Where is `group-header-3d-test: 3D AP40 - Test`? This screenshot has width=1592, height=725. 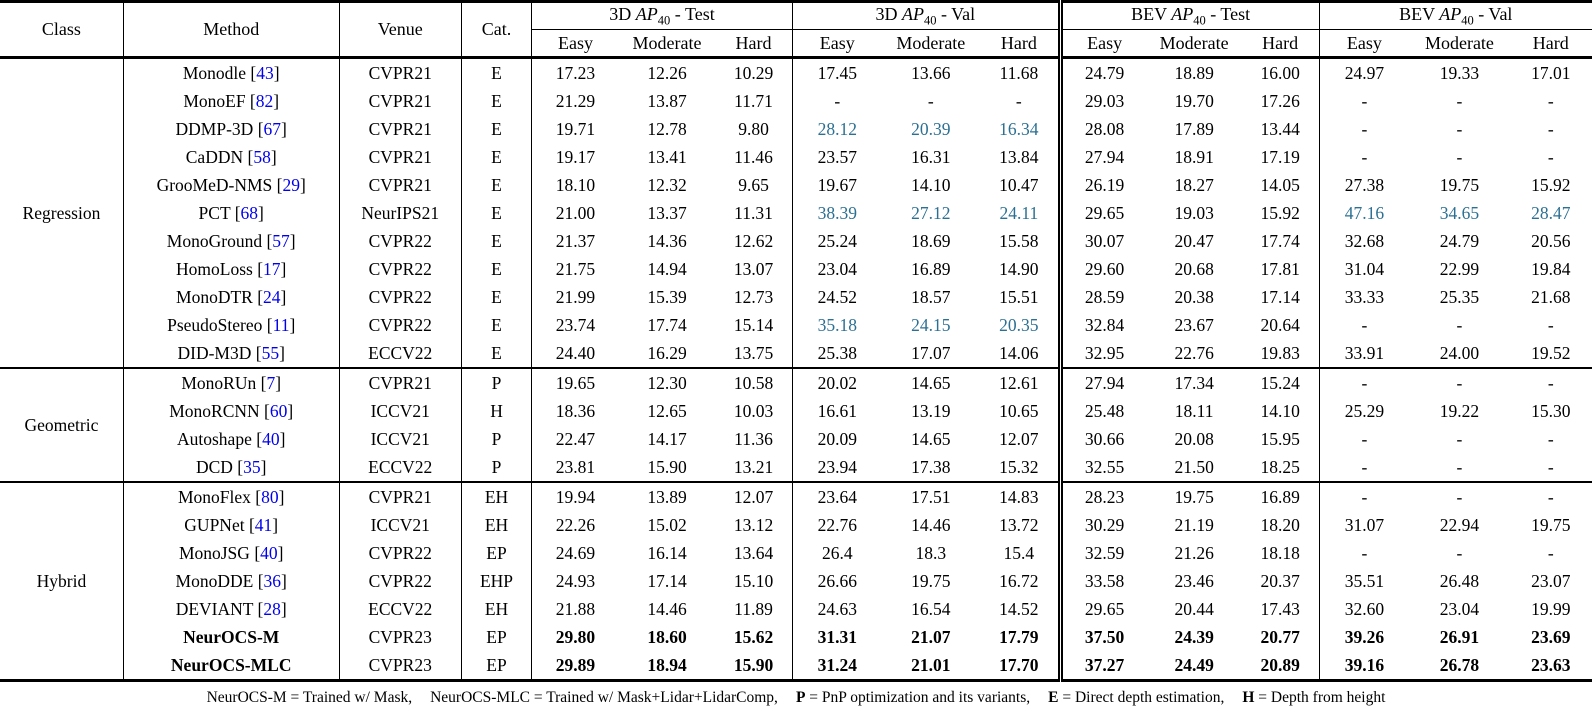 group-header-3d-test: 3D AP40 - Test is located at coordinates (662, 15).